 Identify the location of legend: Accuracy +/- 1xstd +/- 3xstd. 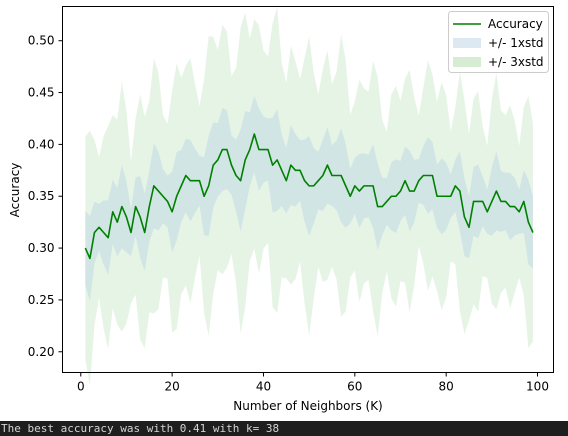
(498, 42).